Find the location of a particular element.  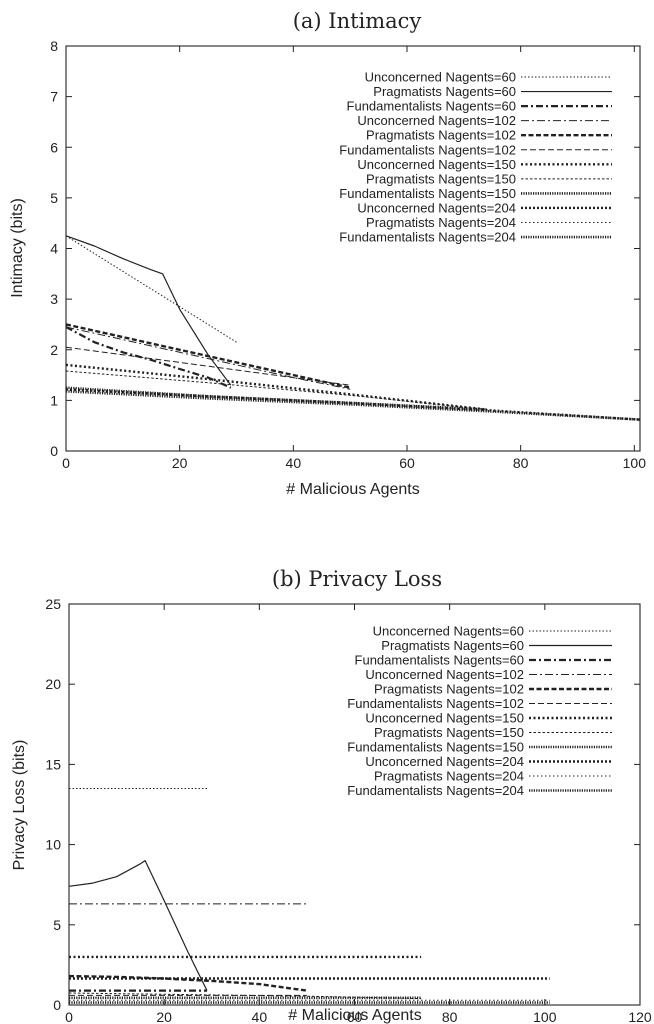

y-tick-label: 3 is located at coordinates (54, 299).